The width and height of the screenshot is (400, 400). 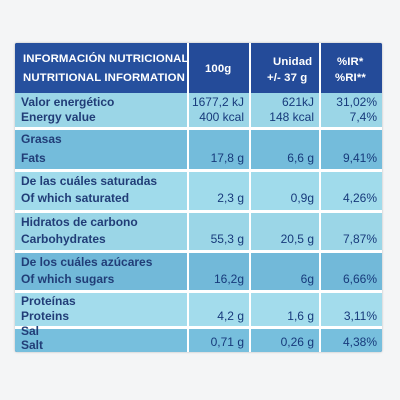 I want to click on header-100g-cell: 100g, so click(x=219, y=68).